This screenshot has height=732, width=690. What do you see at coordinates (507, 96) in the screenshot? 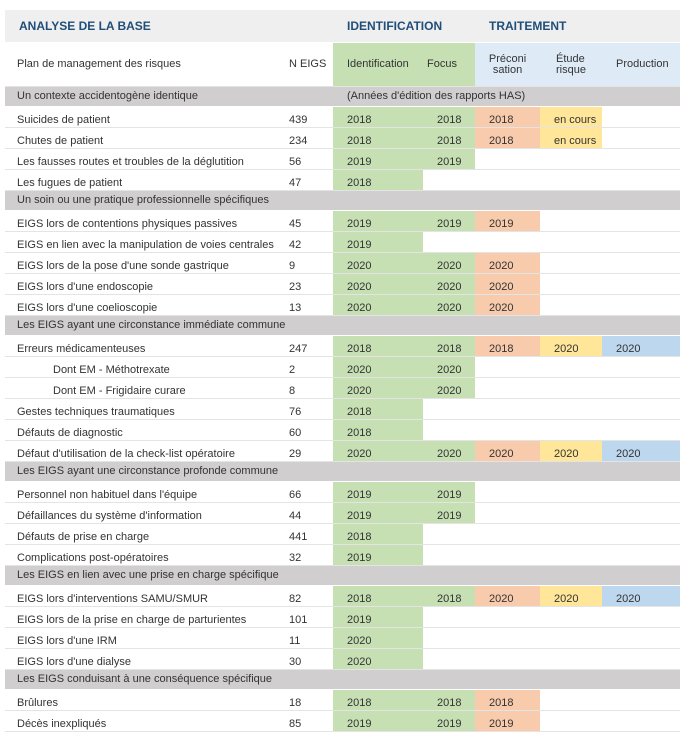
I see `section-note: (Années d'édition des rapports HAS)` at bounding box center [507, 96].